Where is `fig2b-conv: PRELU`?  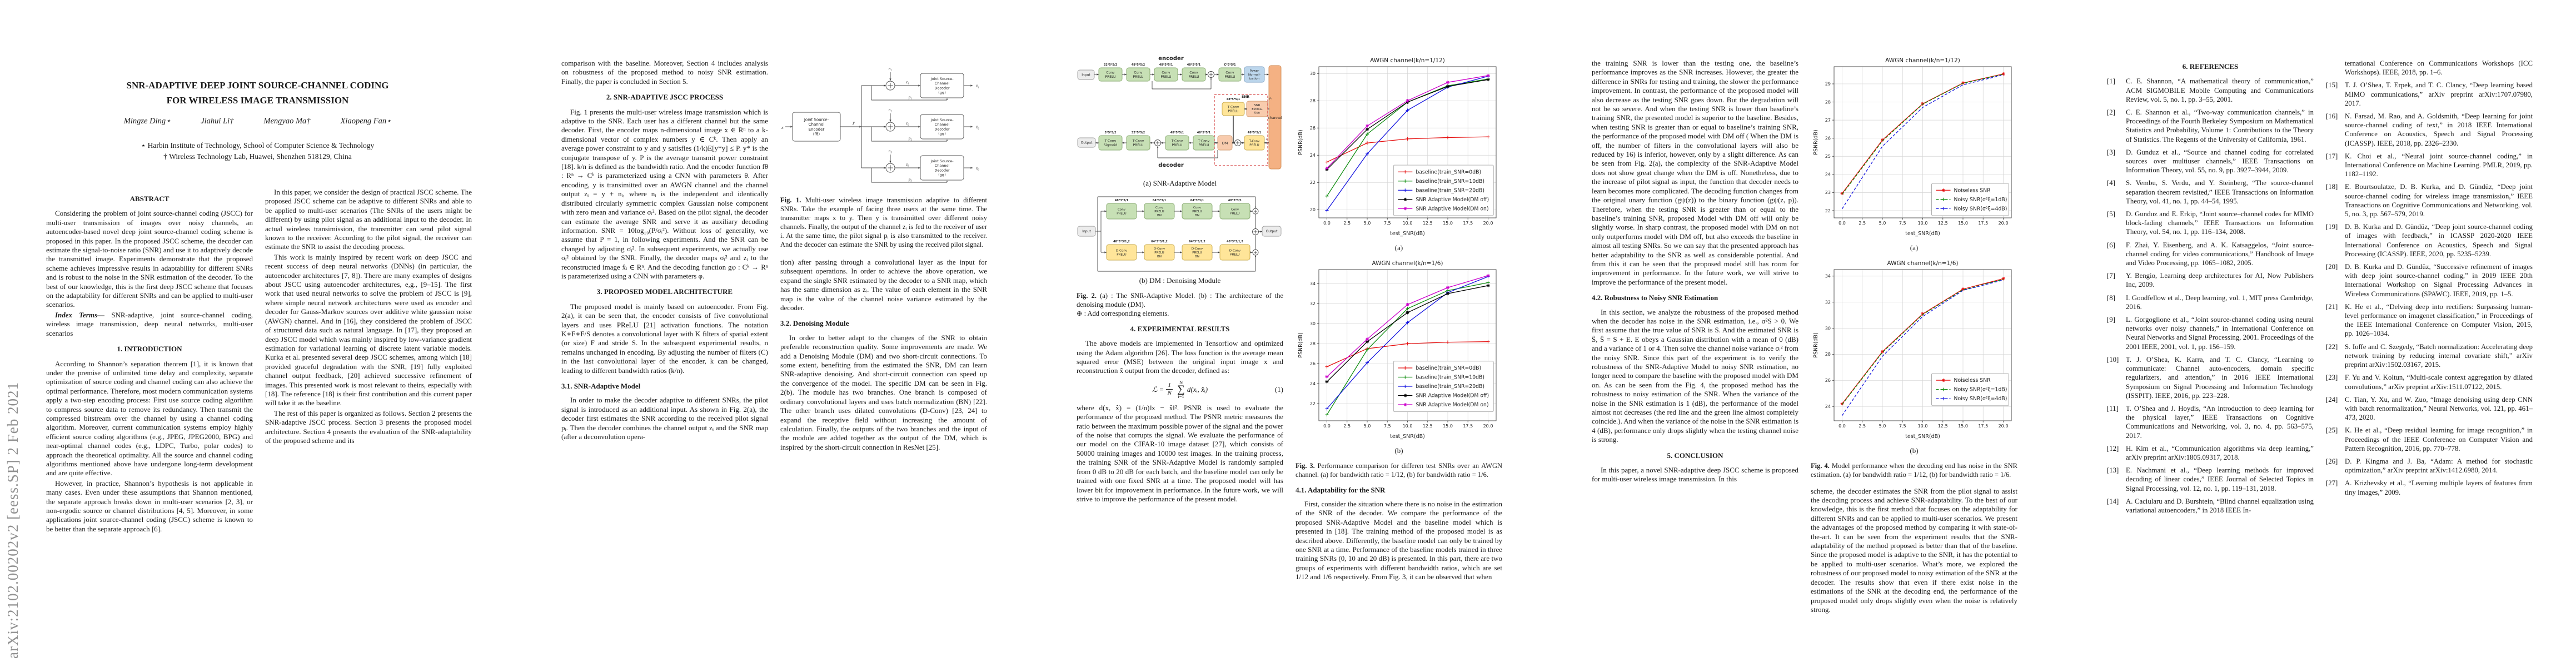
fig2b-conv: PRELU is located at coordinates (1159, 211).